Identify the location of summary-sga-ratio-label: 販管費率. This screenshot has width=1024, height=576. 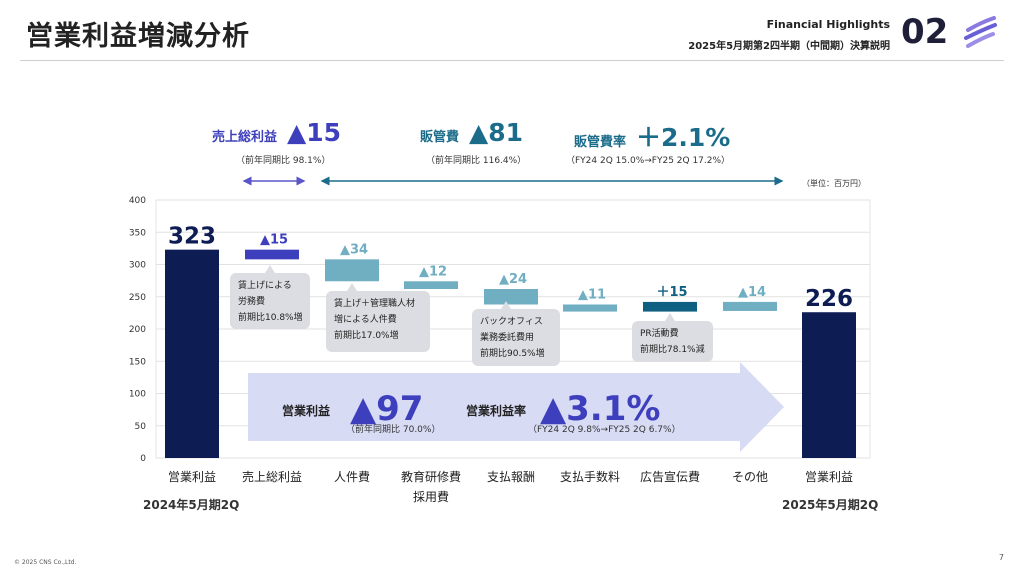
(600, 142).